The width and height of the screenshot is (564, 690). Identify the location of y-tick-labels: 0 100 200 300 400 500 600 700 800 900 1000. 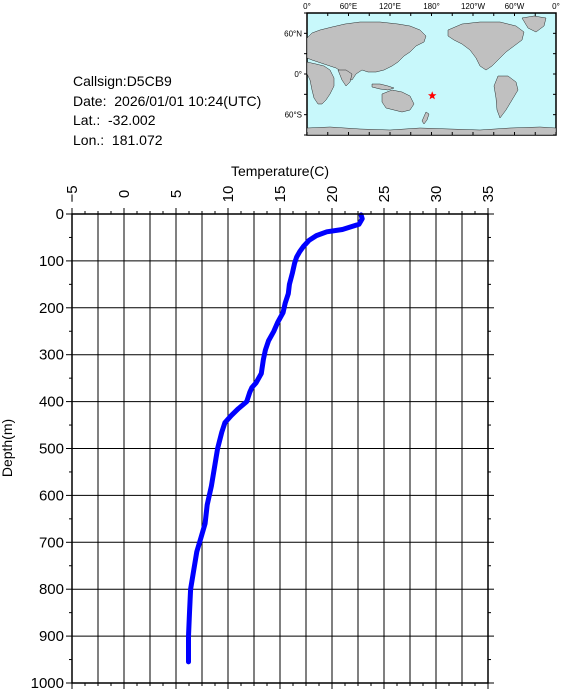
(47, 448).